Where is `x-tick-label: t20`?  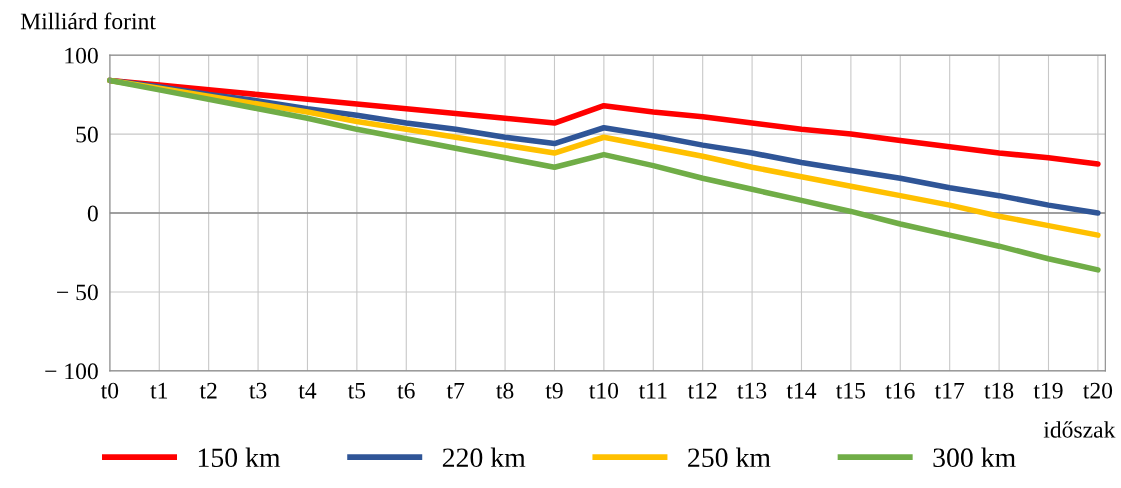 x-tick-label: t20 is located at coordinates (1098, 390).